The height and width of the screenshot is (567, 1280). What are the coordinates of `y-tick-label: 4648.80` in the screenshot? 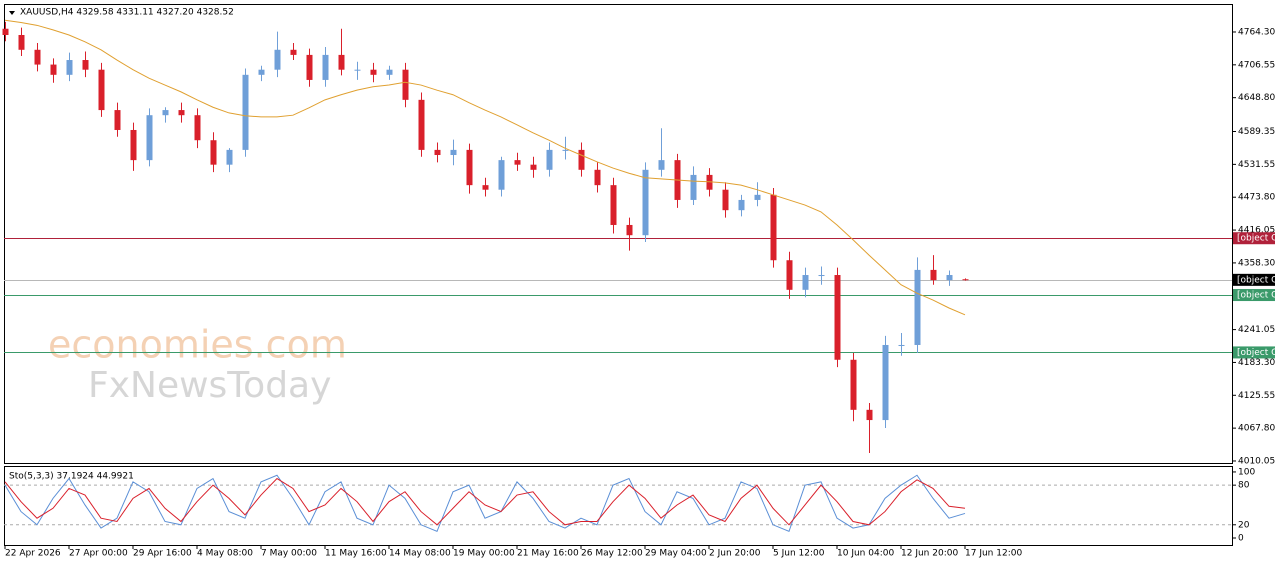 It's located at (1256, 98).